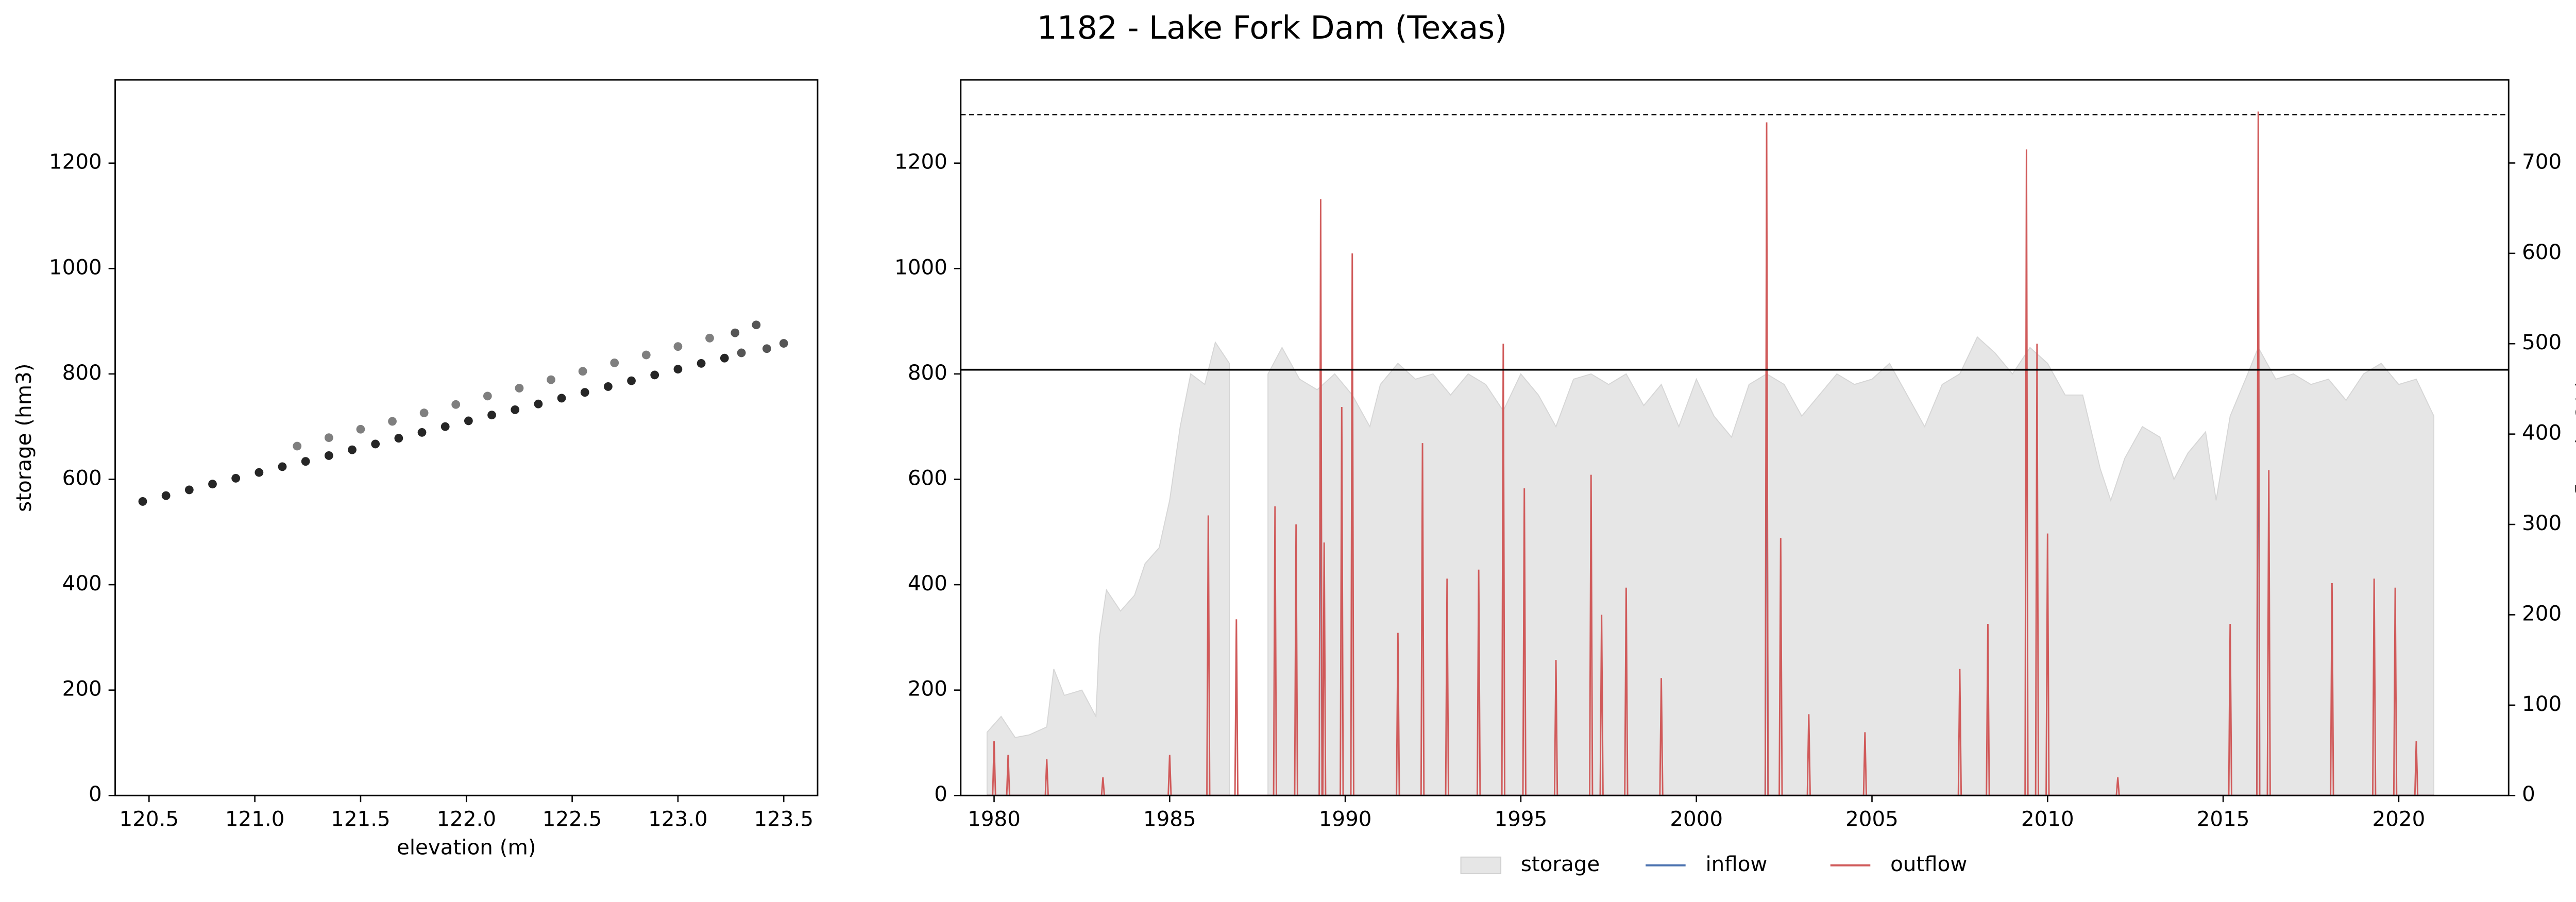 This screenshot has height=902, width=2576. Describe the element at coordinates (2542, 433) in the screenshot. I see `y2-tick-label: 400` at that location.